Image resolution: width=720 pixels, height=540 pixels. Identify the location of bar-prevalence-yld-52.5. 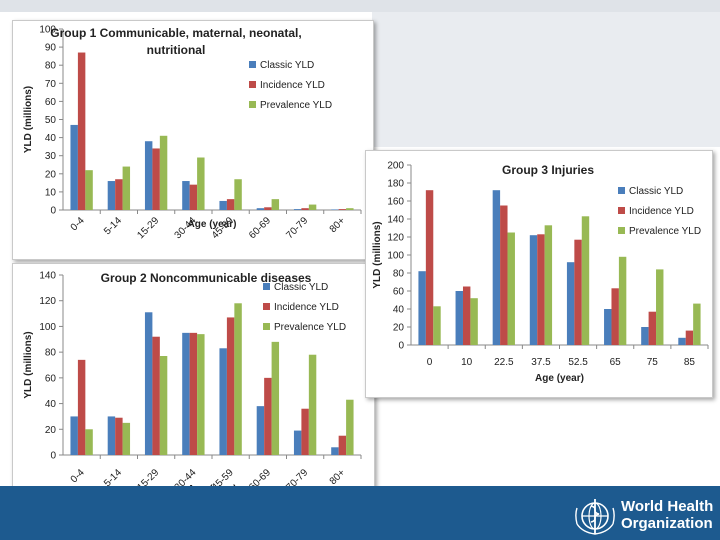
(585, 280).